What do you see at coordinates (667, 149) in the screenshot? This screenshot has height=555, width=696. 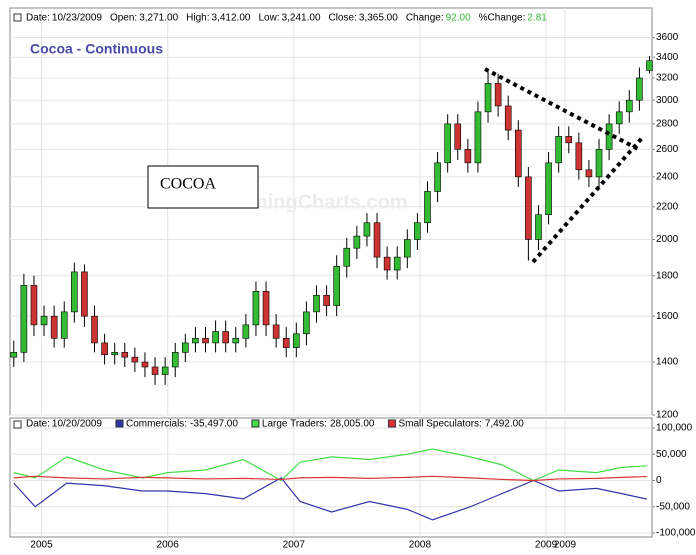 I see `y-tick-label: 2600` at bounding box center [667, 149].